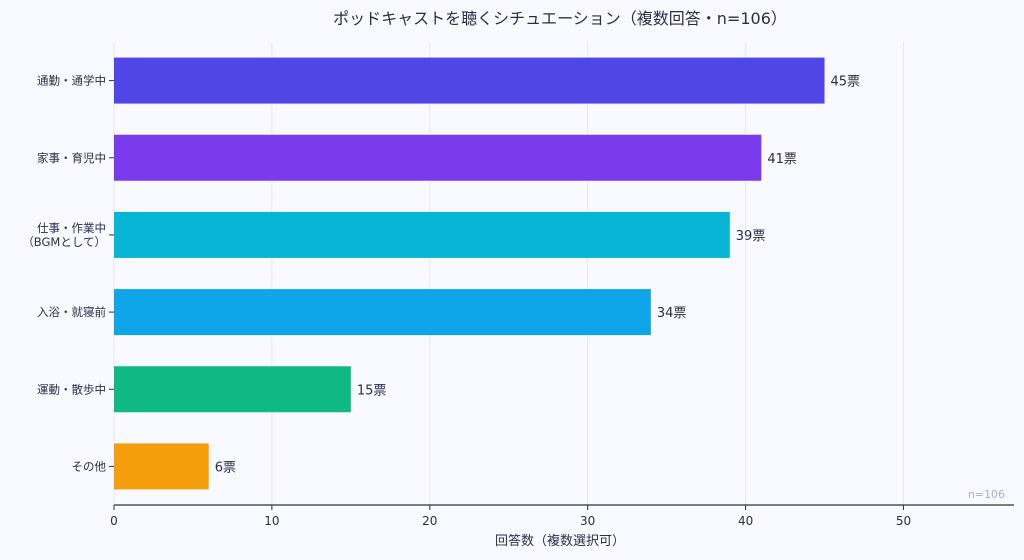 This screenshot has height=560, width=1024. Describe the element at coordinates (429, 521) in the screenshot. I see `x-tick-label: 20` at that location.